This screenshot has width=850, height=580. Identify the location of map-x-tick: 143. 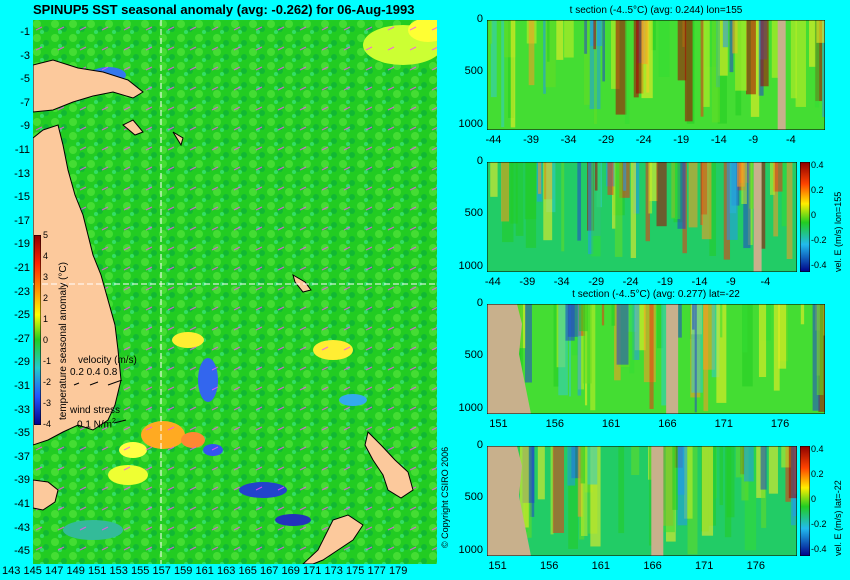
(11, 571).